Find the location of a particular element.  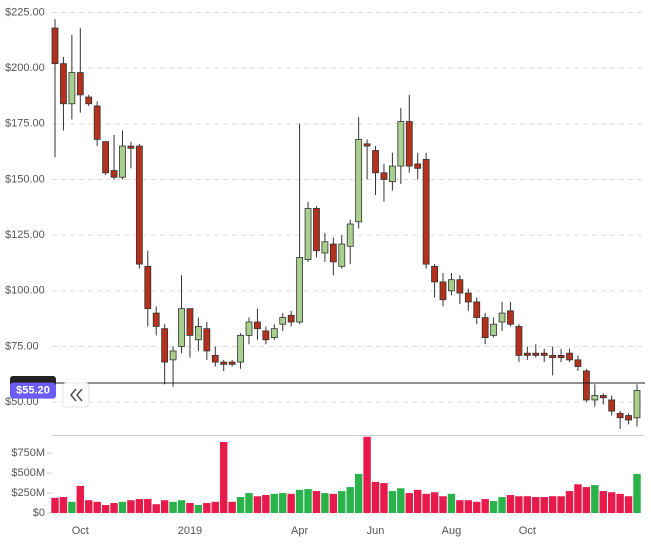

volume-tick-label: $750M is located at coordinates (28, 453).